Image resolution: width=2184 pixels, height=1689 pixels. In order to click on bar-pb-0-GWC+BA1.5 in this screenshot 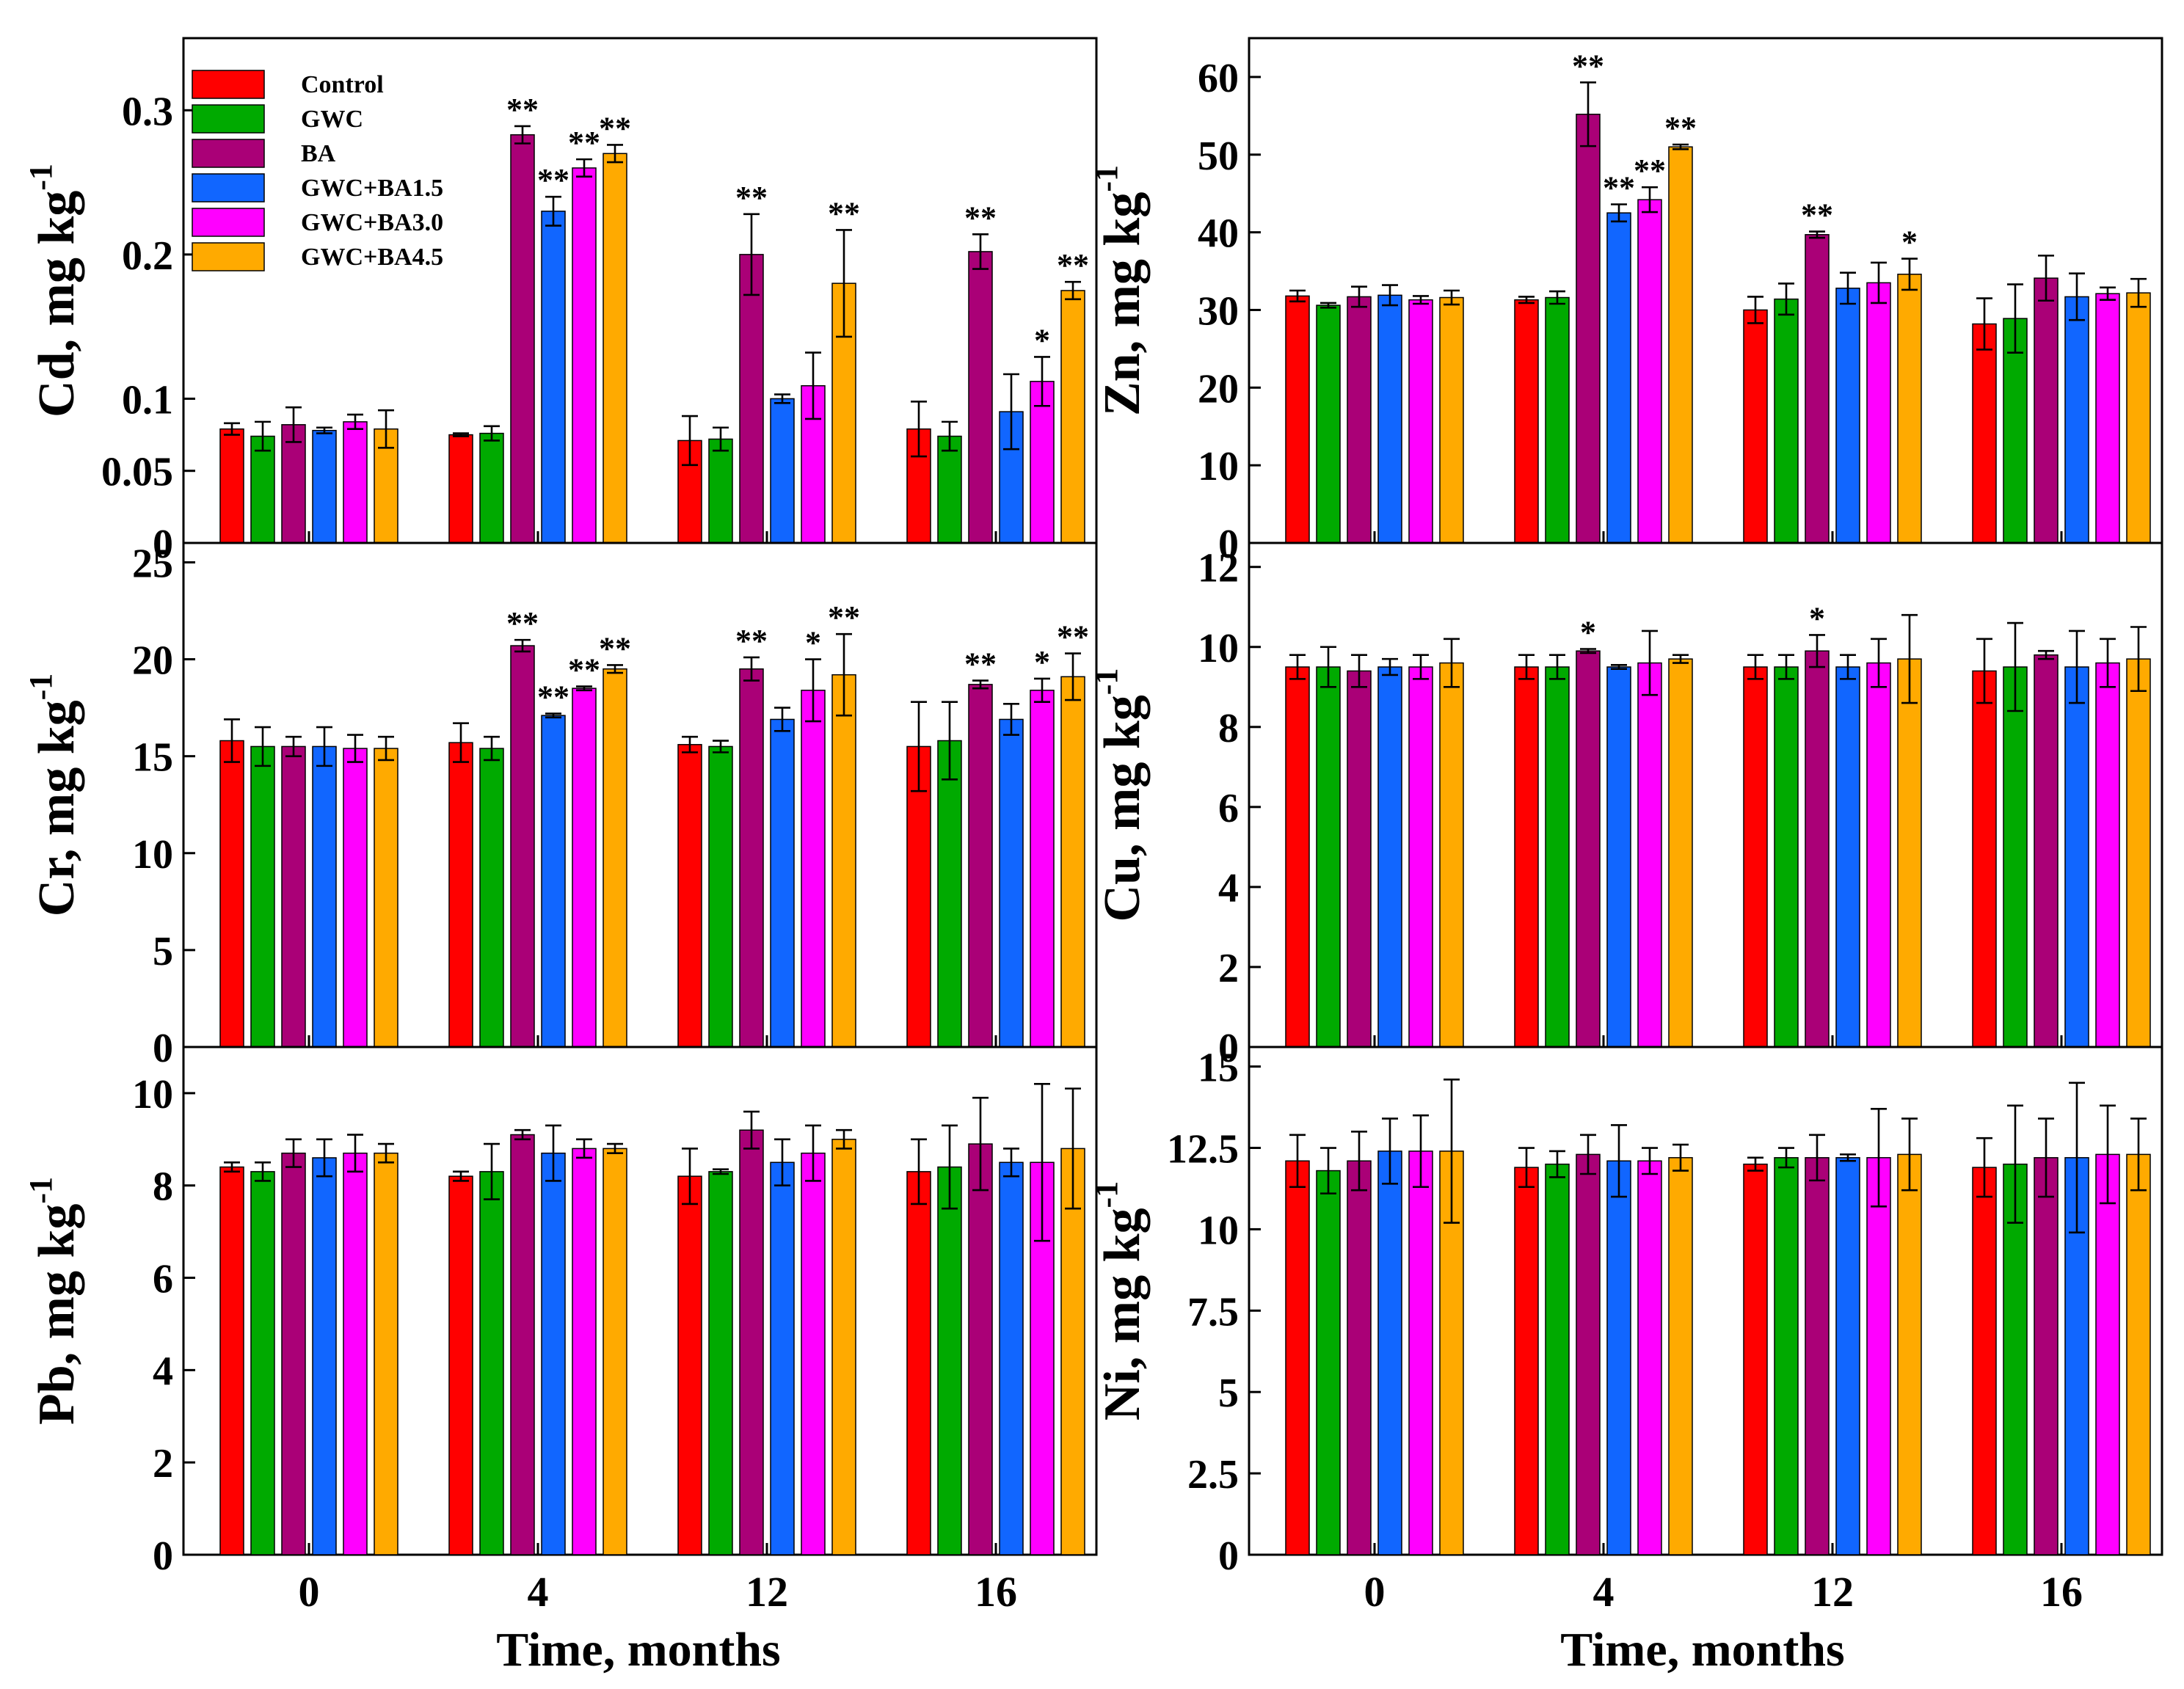, I will do `click(324, 1356)`.